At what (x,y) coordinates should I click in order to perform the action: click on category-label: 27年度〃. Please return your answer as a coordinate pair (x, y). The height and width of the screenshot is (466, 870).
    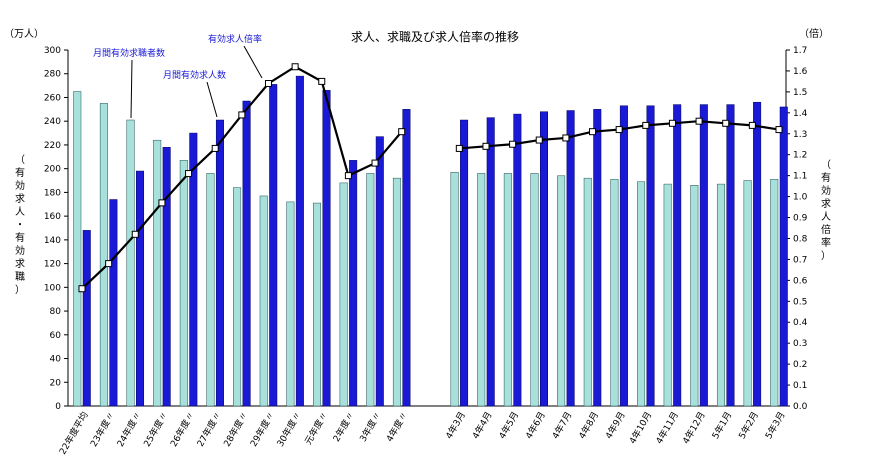
    Looking at the image, I should click on (209, 429).